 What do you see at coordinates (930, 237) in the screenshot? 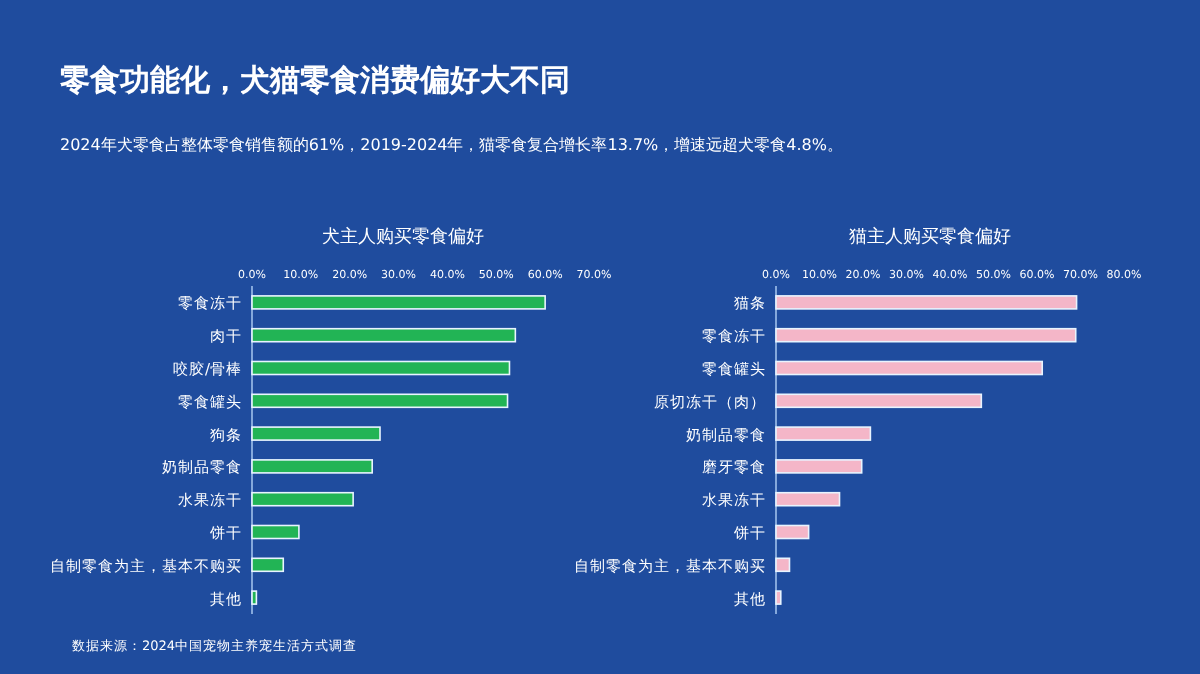
I see `chart-title: 猫主人购买零食偏好` at bounding box center [930, 237].